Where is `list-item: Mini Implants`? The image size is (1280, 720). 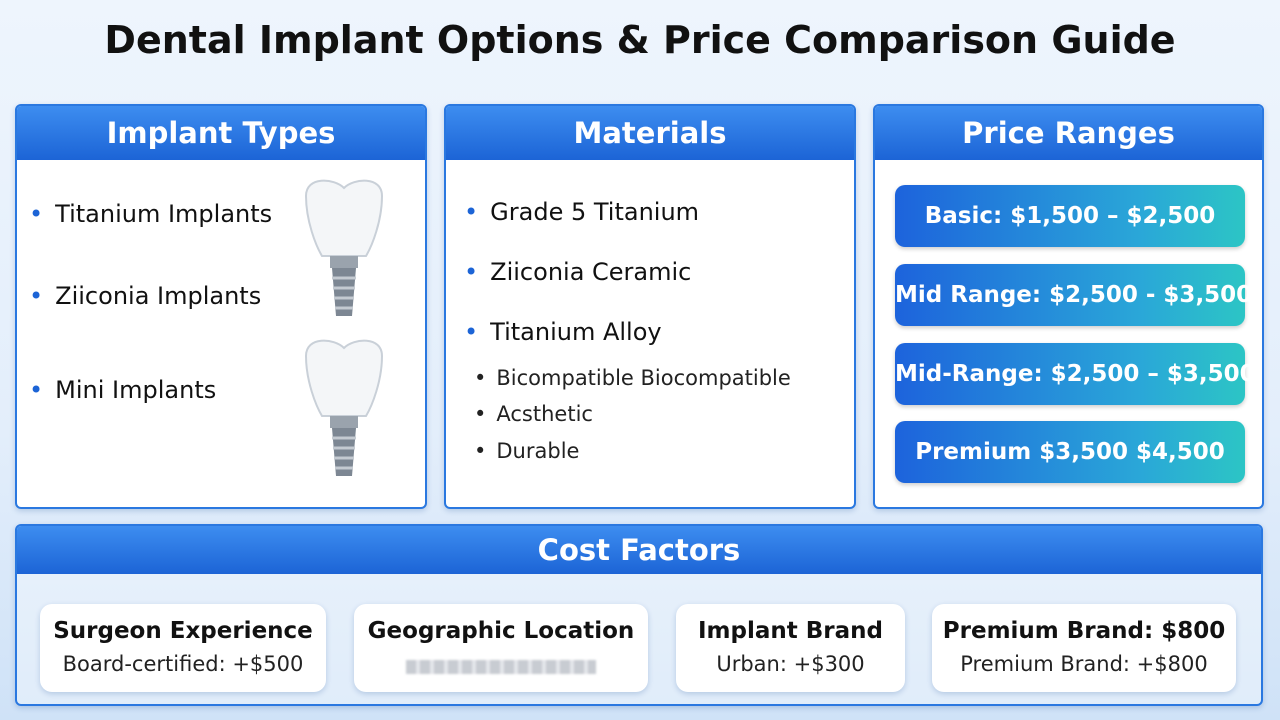 list-item: Mini Implants is located at coordinates (122, 390).